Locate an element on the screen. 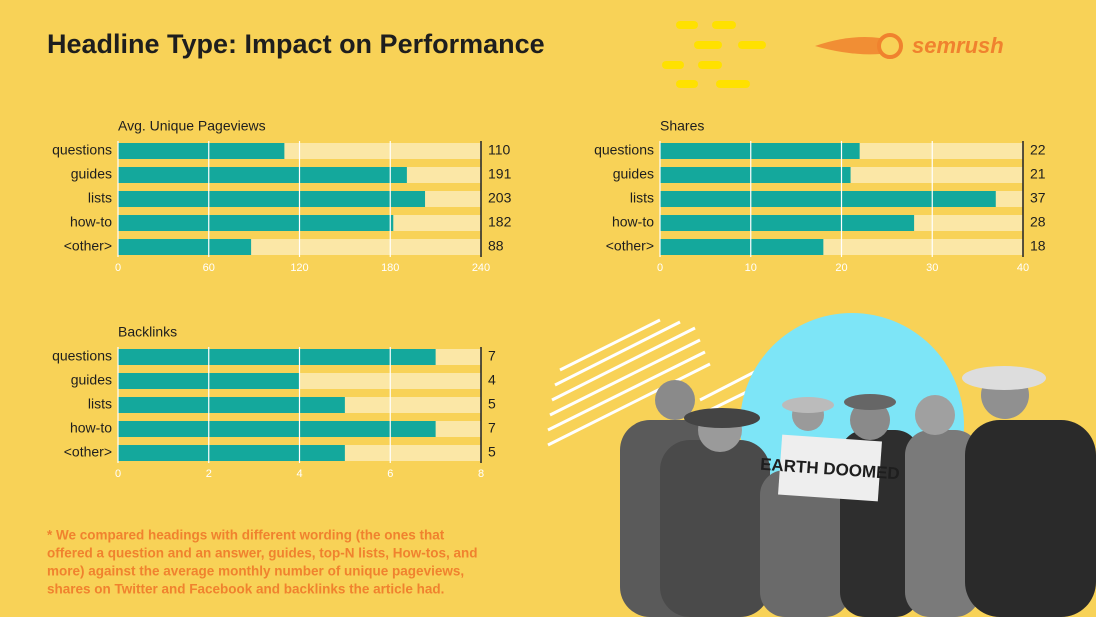 Image resolution: width=1096 pixels, height=617 pixels. value-label: 28 is located at coordinates (1038, 222).